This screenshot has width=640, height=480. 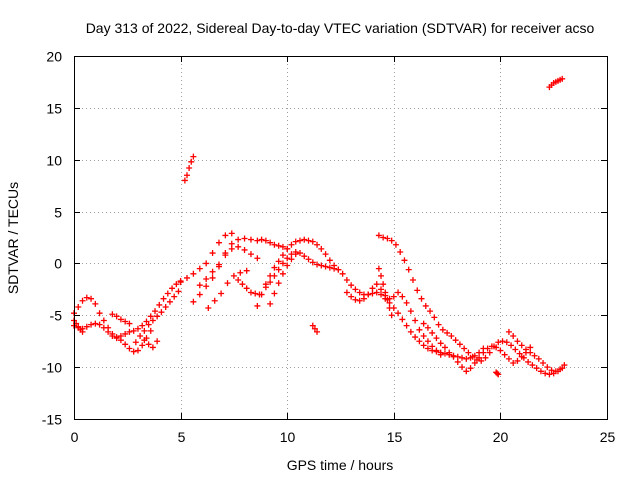 What do you see at coordinates (58, 264) in the screenshot?
I see `y-tick-label: 0` at bounding box center [58, 264].